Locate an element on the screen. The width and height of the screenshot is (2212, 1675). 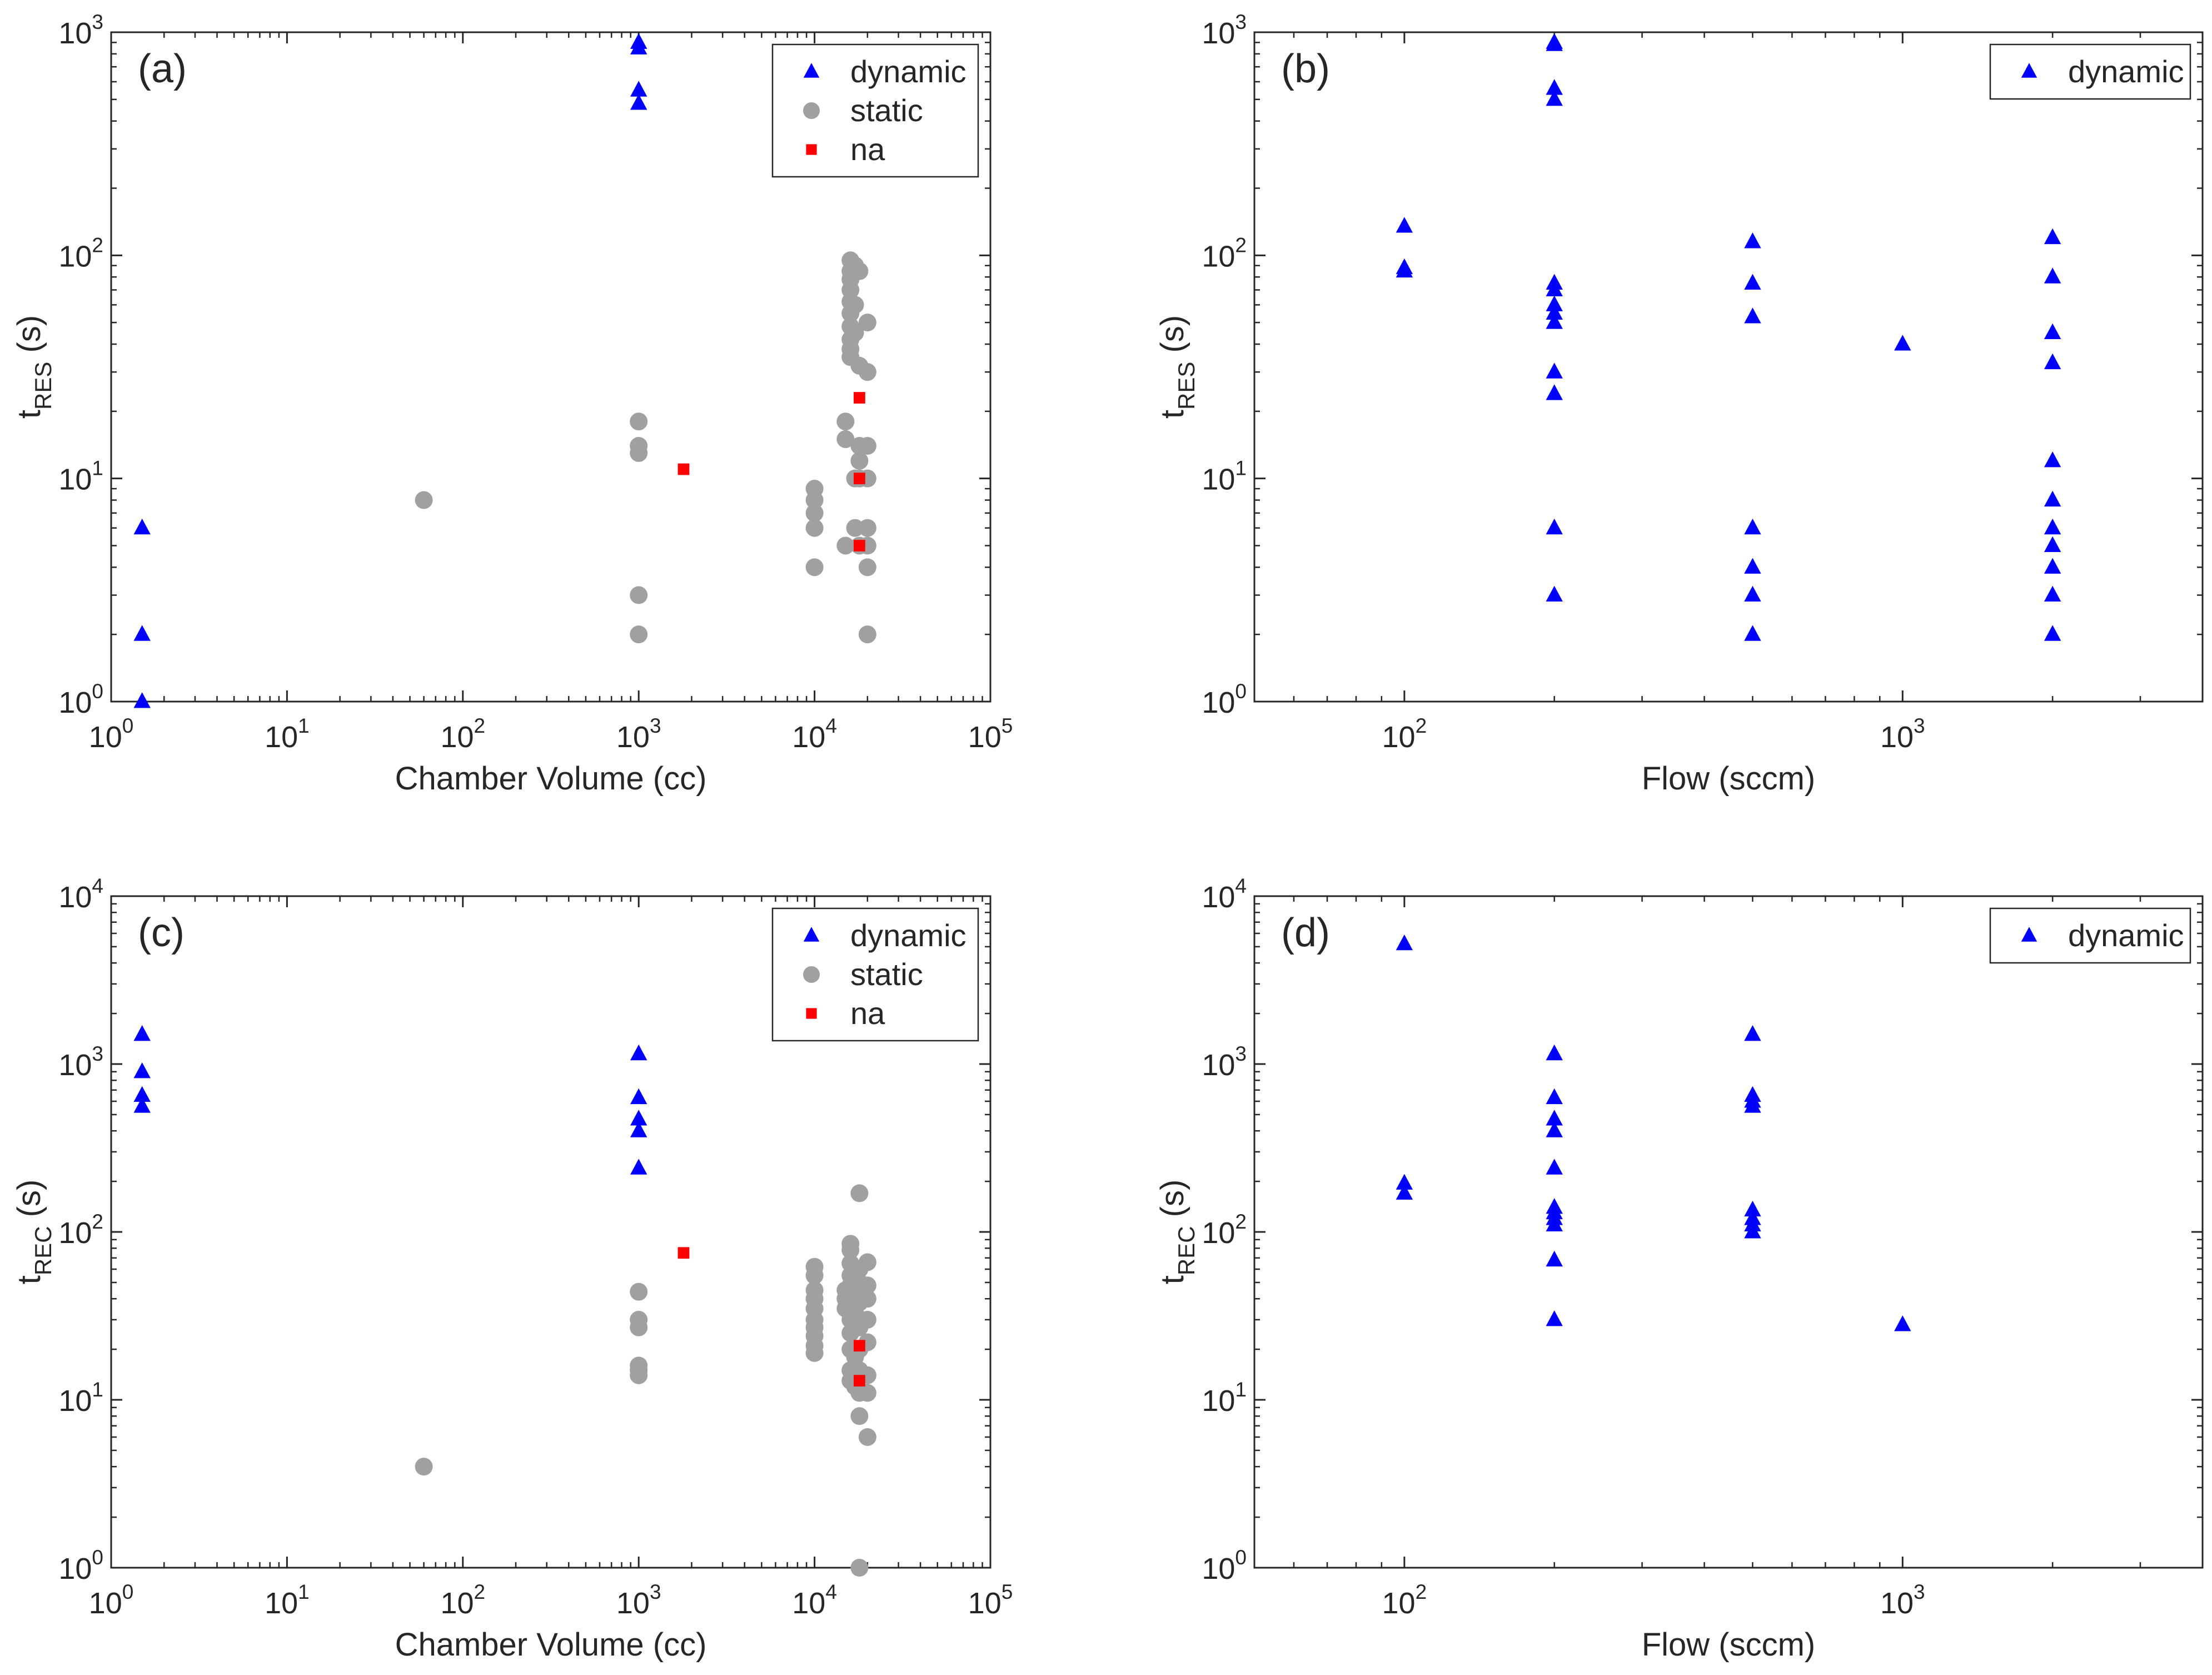
y-axis-title-base: t is located at coordinates (1172, 415).